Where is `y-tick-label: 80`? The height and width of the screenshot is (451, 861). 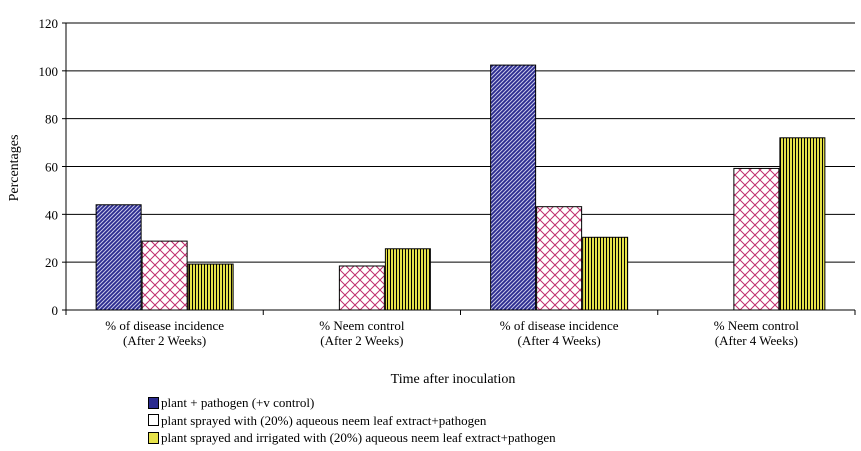 y-tick-label: 80 is located at coordinates (51, 119).